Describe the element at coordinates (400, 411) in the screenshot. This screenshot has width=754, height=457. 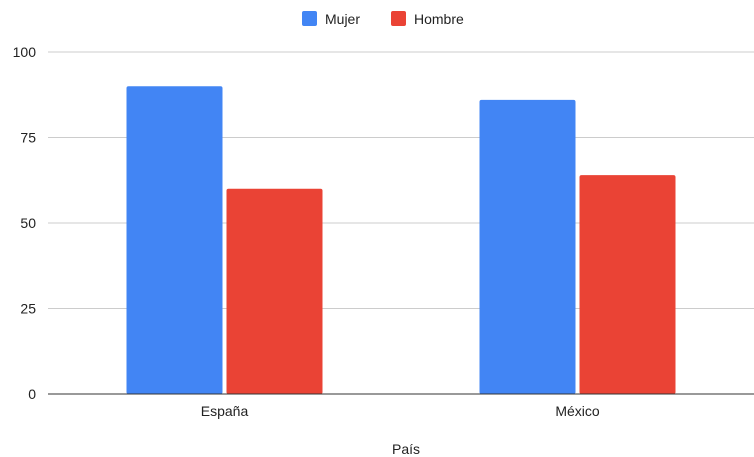
I see `x-axis-tick-labels: España México` at that location.